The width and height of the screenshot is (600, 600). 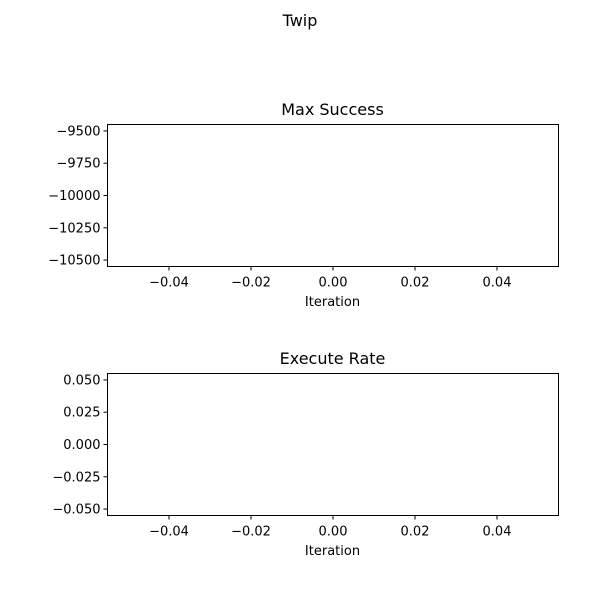 What do you see at coordinates (79, 131) in the screenshot?
I see `y-tick-label: −9500` at bounding box center [79, 131].